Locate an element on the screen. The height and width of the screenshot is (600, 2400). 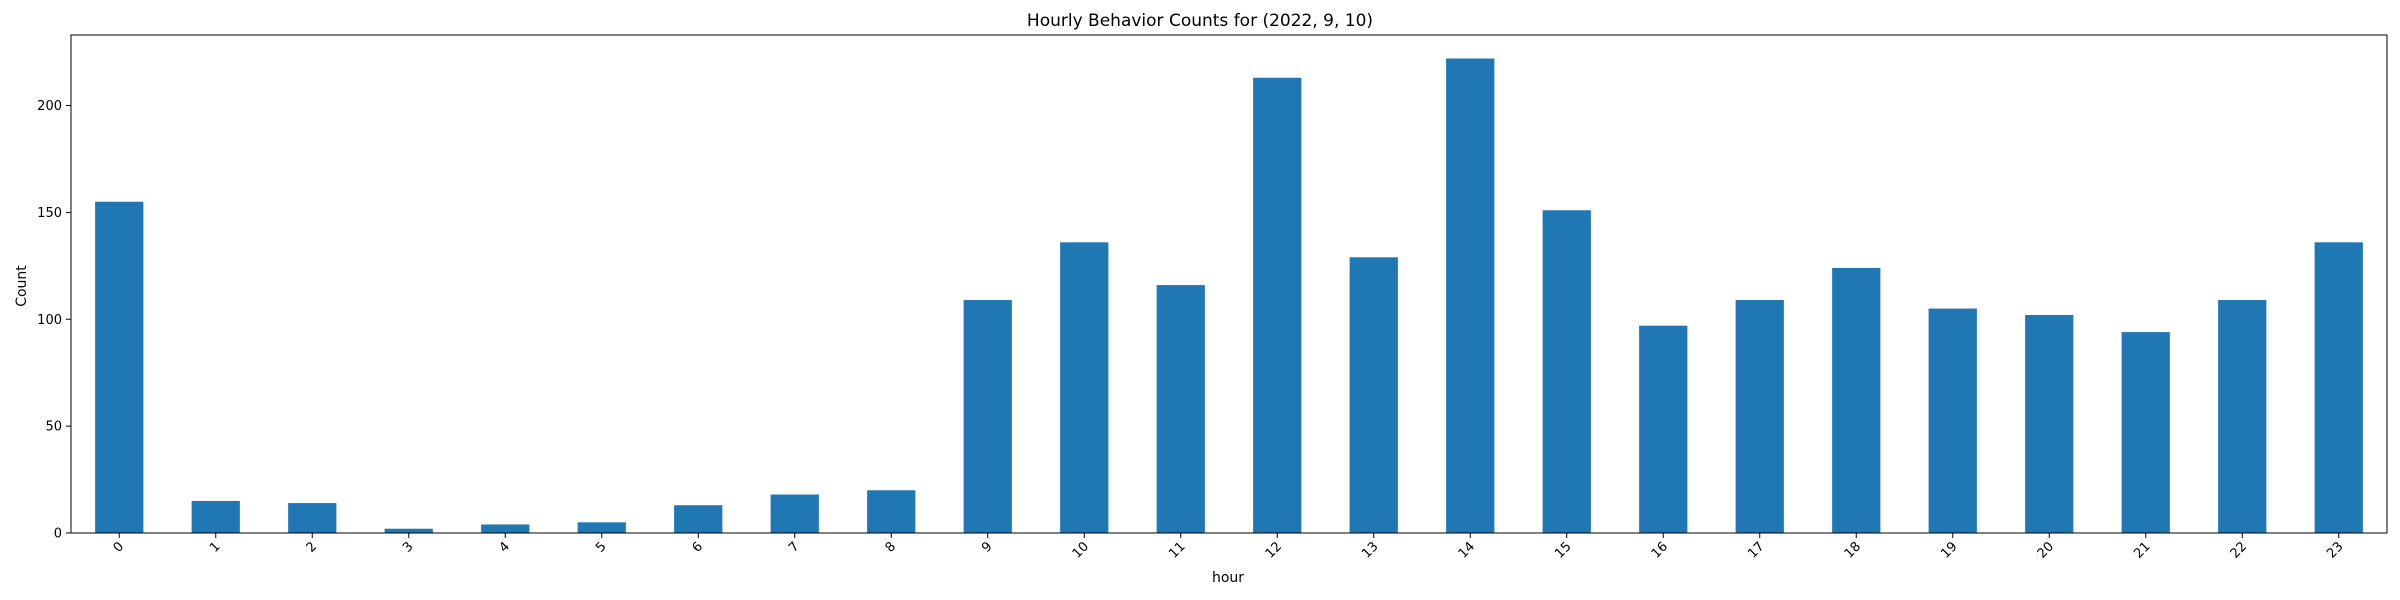
y-tick-label-150: 150 is located at coordinates (49, 213).